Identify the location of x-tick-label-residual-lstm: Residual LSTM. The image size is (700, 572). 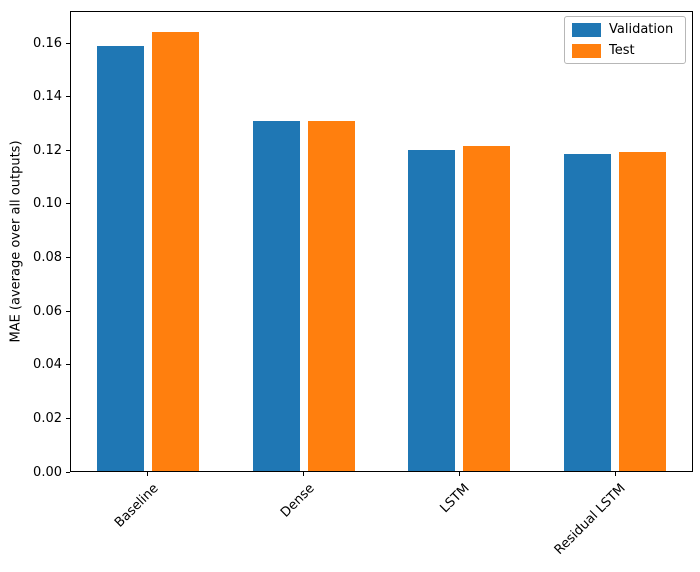
(590, 519).